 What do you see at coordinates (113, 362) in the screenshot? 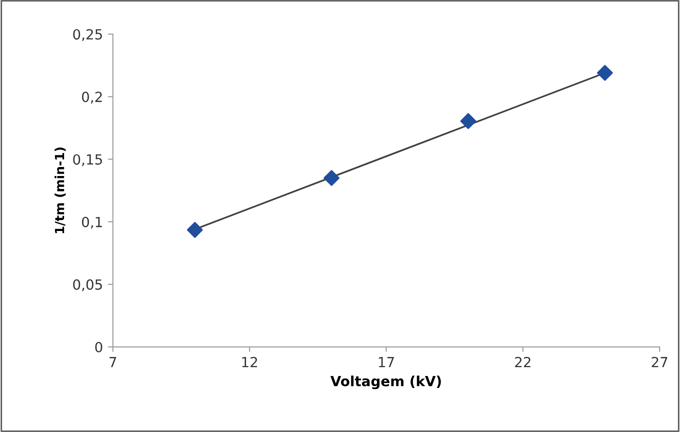
I see `x-tick-label: 7` at bounding box center [113, 362].